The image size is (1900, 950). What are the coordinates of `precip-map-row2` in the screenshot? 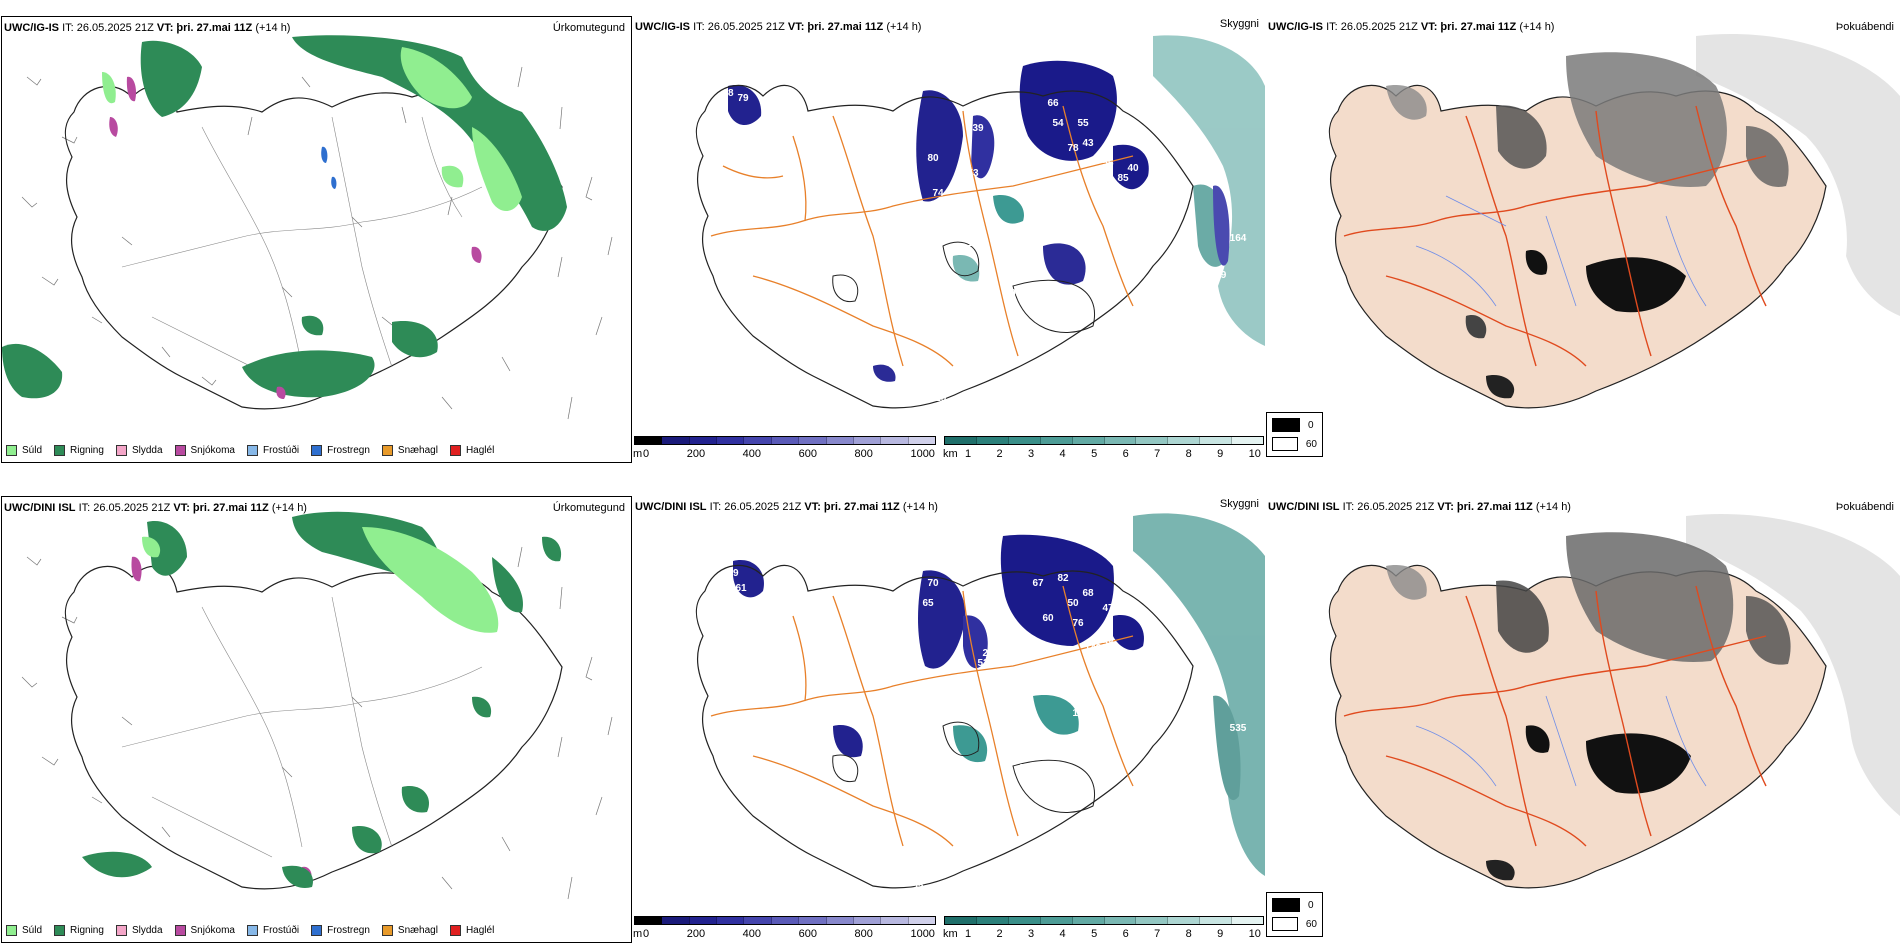 It's located at (317, 705).